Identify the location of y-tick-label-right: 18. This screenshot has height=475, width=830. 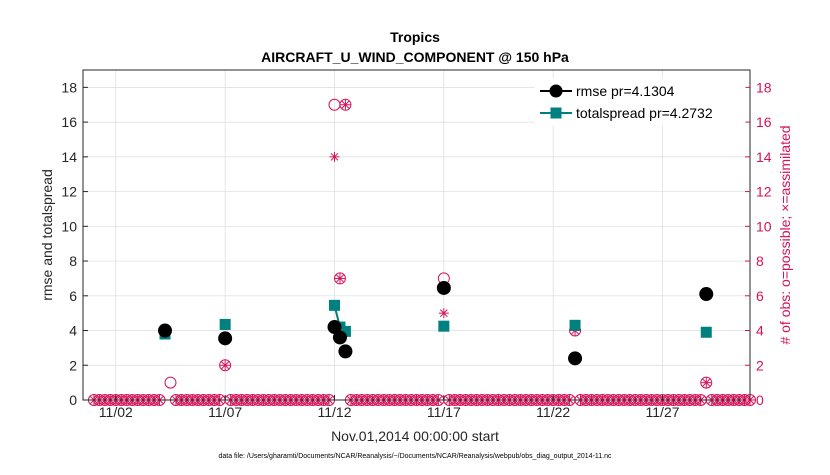
(764, 87).